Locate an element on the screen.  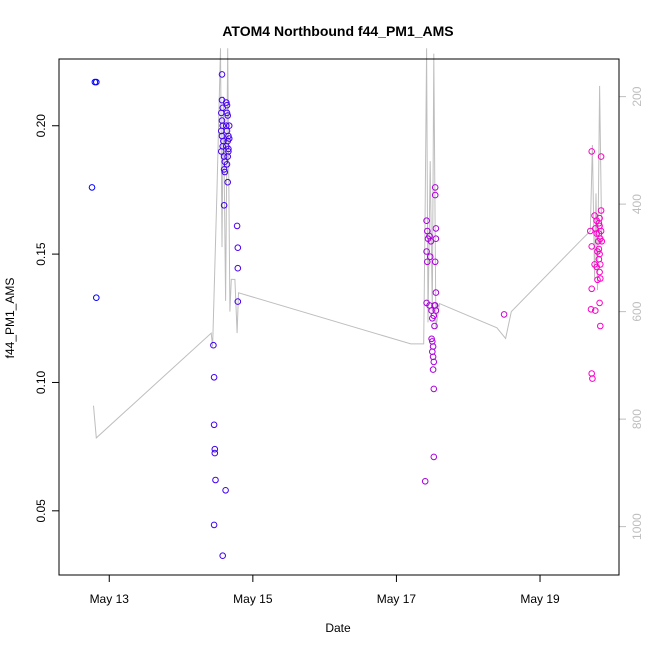
y-tick-label: 0.15 is located at coordinates (41, 254).